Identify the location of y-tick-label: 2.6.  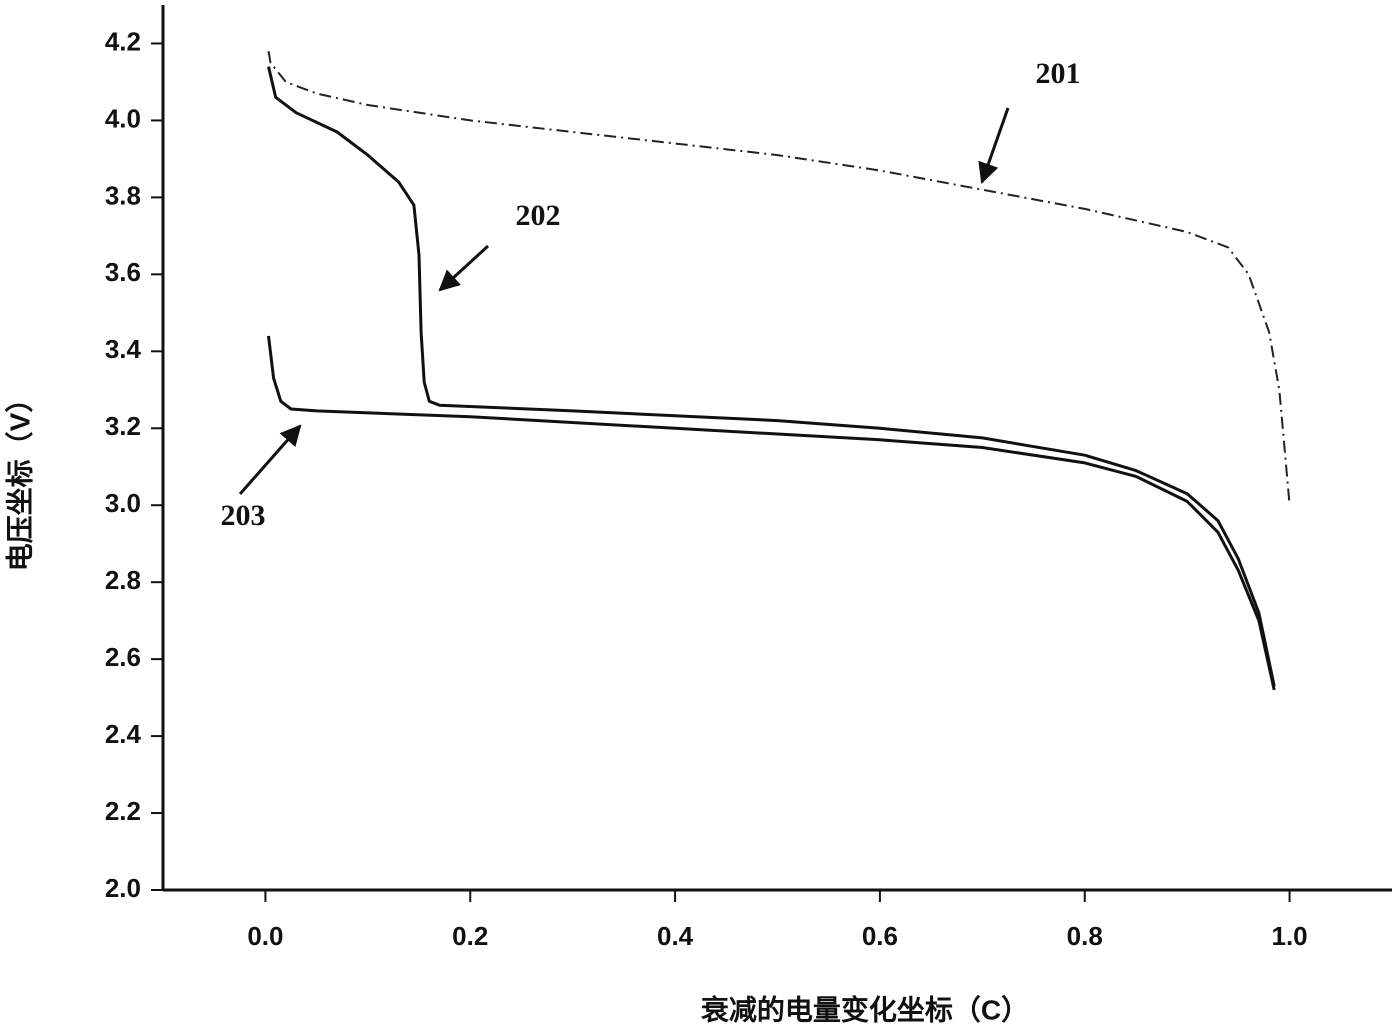
(123, 657).